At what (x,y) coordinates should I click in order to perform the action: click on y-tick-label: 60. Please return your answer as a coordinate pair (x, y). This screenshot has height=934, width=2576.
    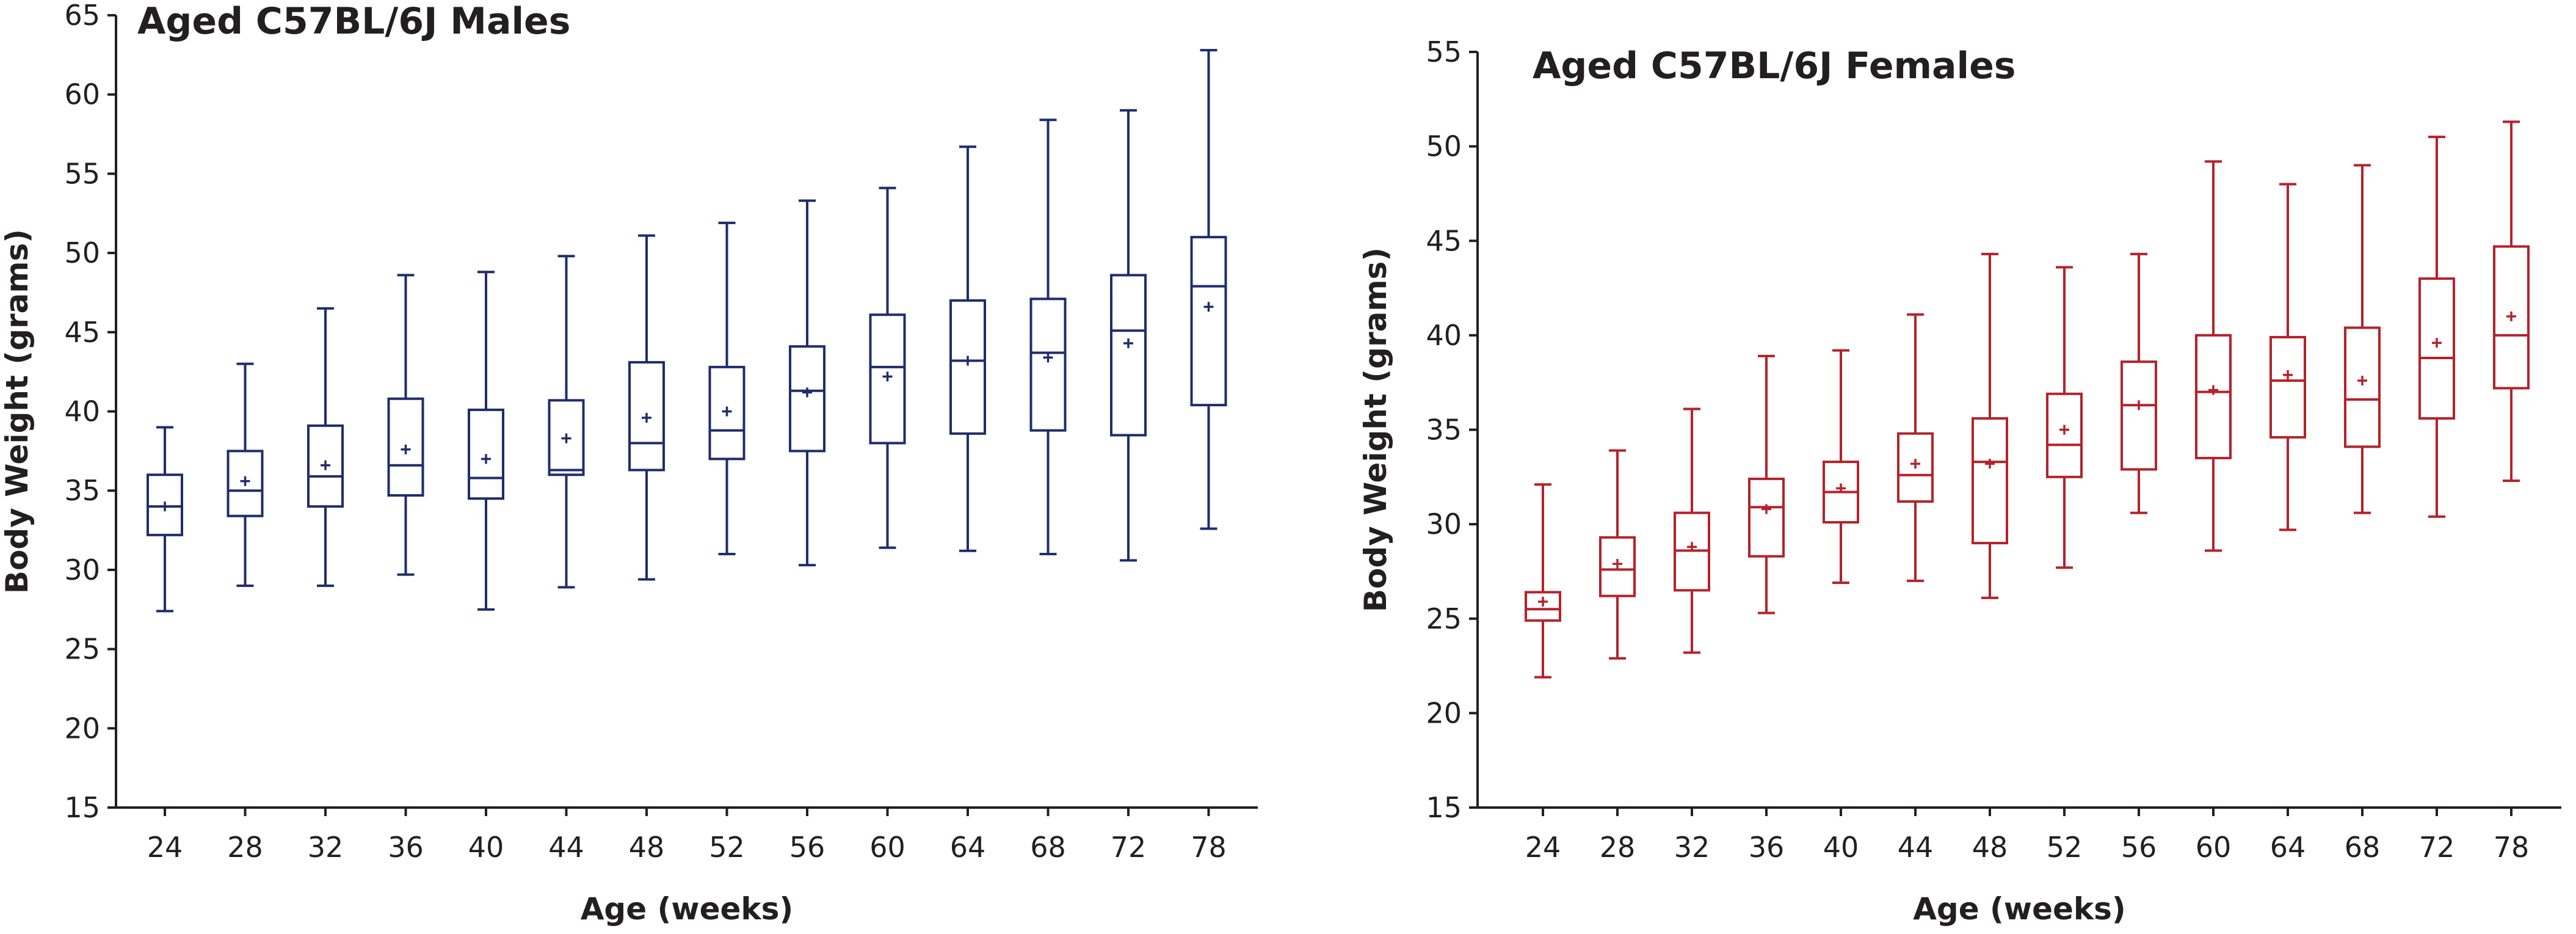
    Looking at the image, I should click on (82, 94).